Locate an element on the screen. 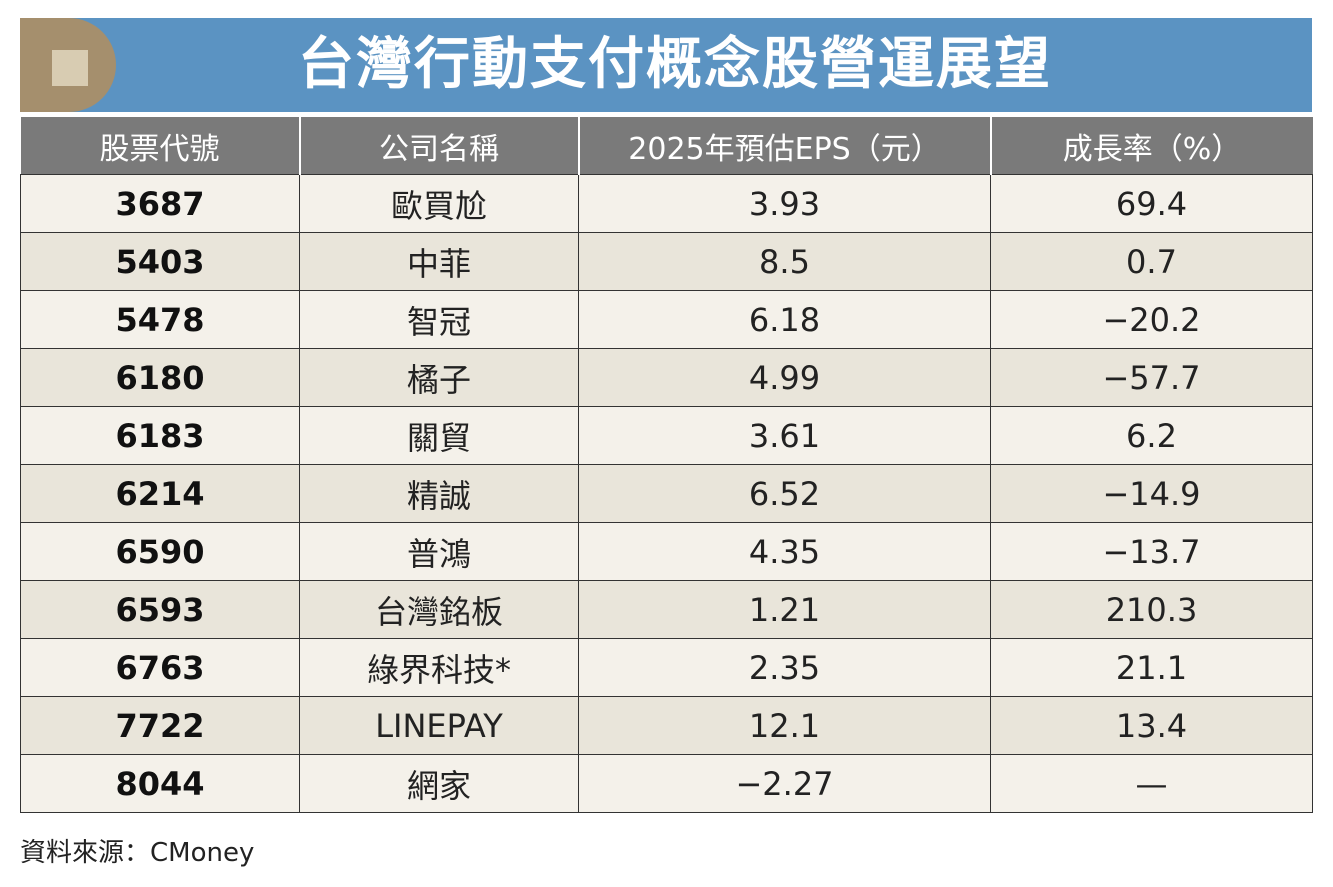 The width and height of the screenshot is (1333, 887). eps-value: 12.1 is located at coordinates (784, 725).